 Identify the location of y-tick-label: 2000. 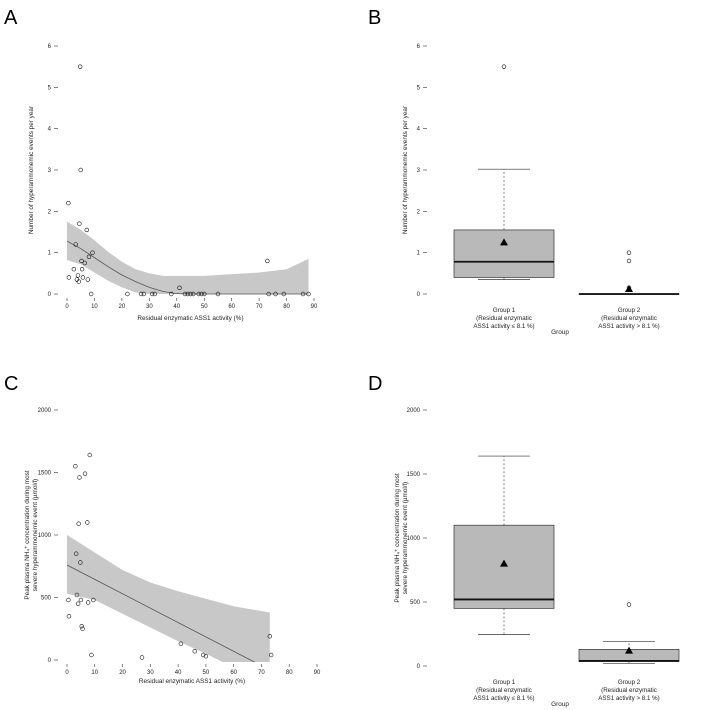
(45, 411).